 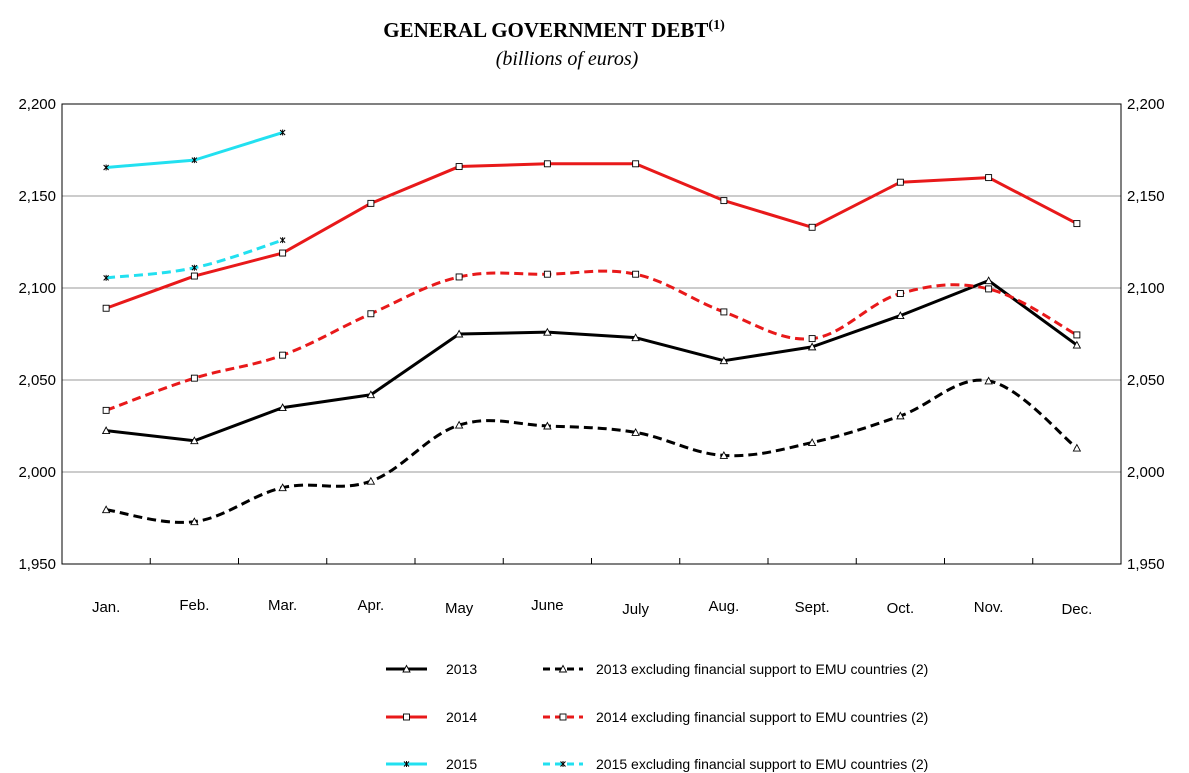 What do you see at coordinates (635, 609) in the screenshot?
I see `x-tick-label: July` at bounding box center [635, 609].